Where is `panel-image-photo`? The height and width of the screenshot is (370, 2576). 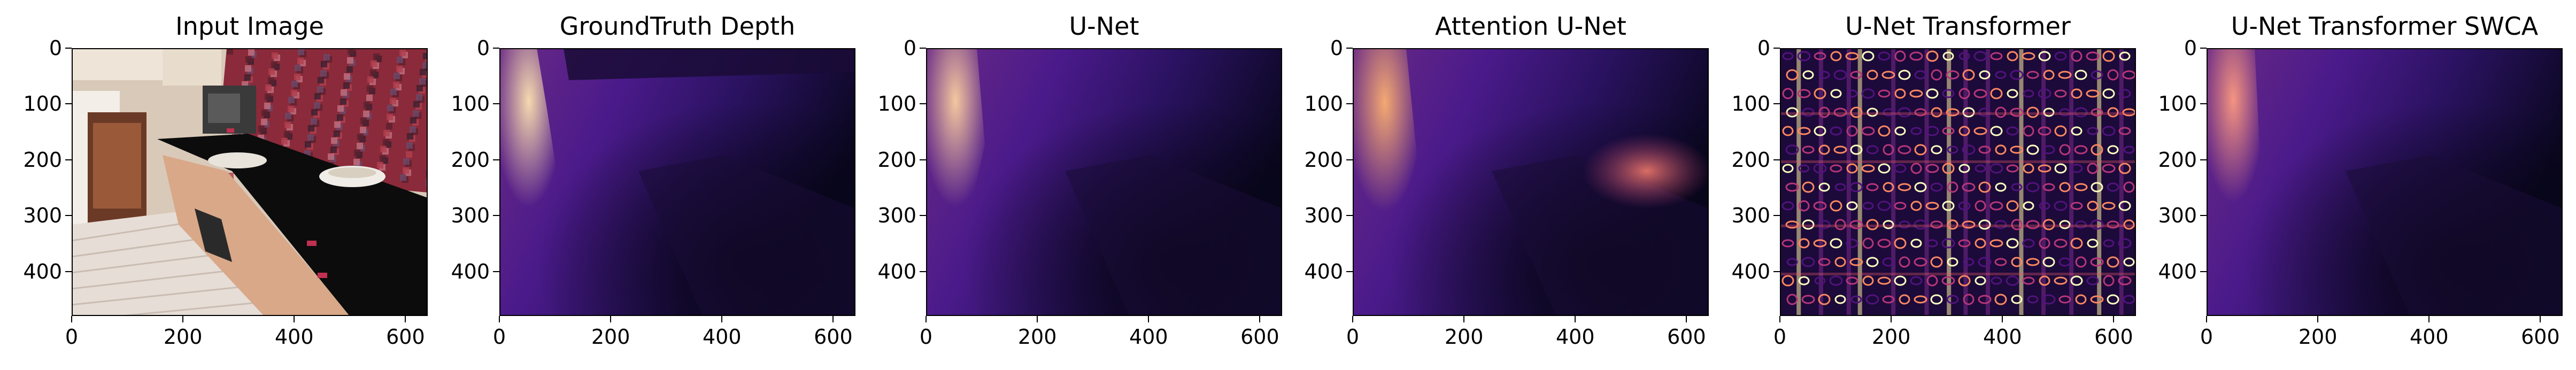
panel-image-photo is located at coordinates (250, 182).